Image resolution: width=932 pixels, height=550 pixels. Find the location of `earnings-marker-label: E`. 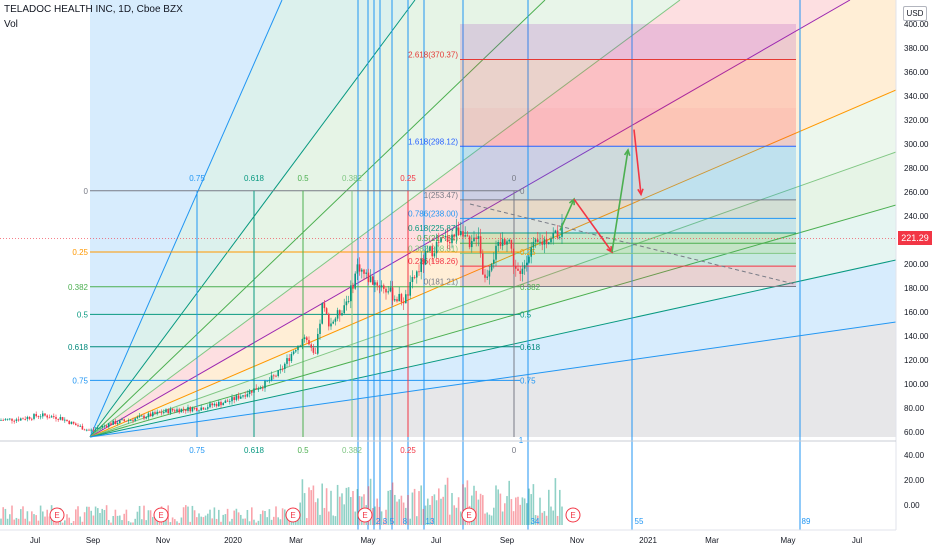

earnings-marker-label: E is located at coordinates (56, 515).